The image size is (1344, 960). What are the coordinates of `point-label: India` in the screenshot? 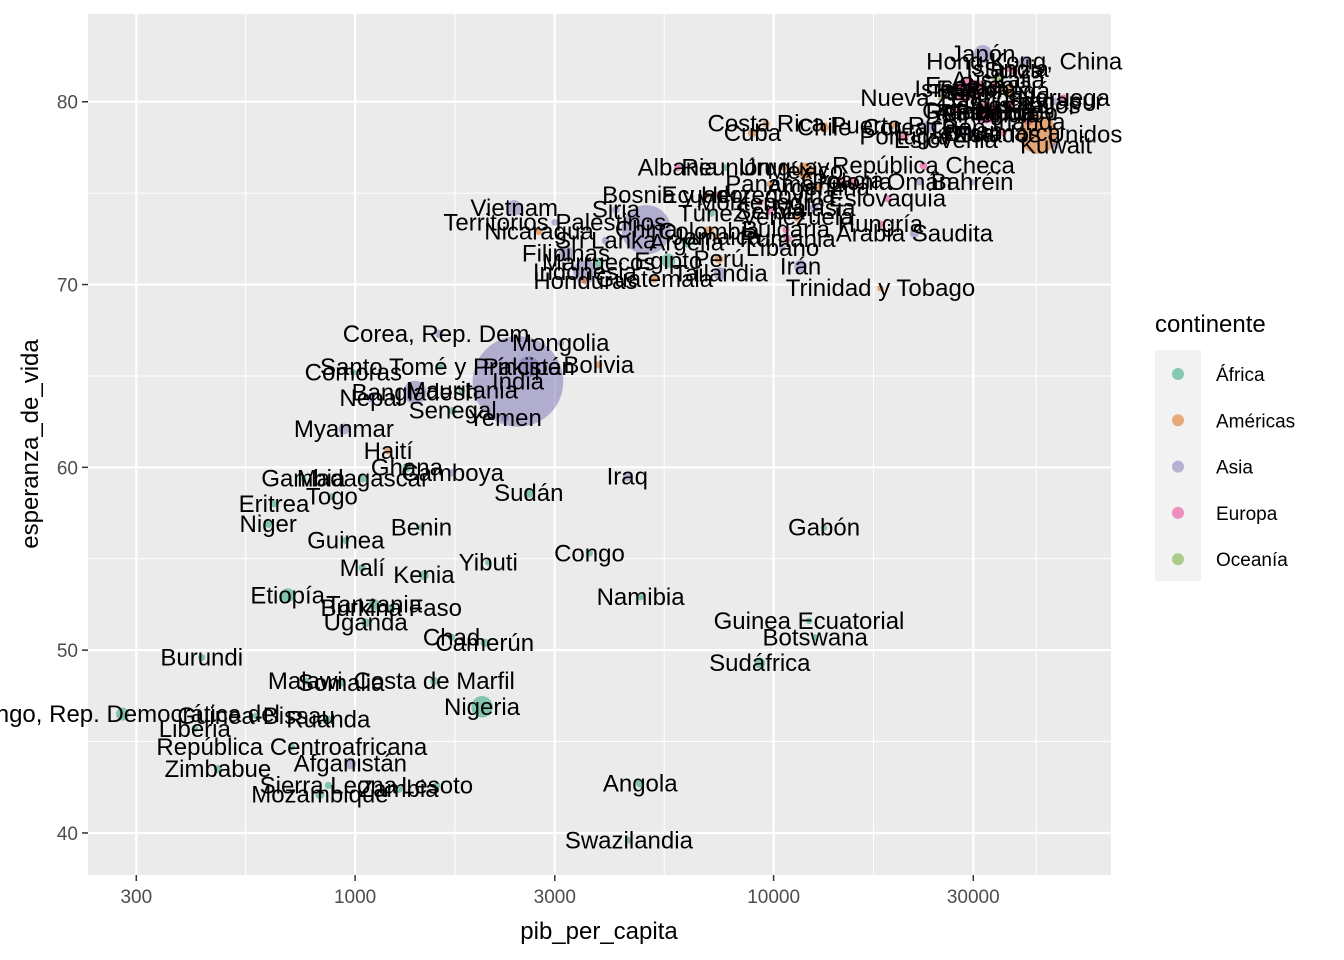 It's located at (518, 381).